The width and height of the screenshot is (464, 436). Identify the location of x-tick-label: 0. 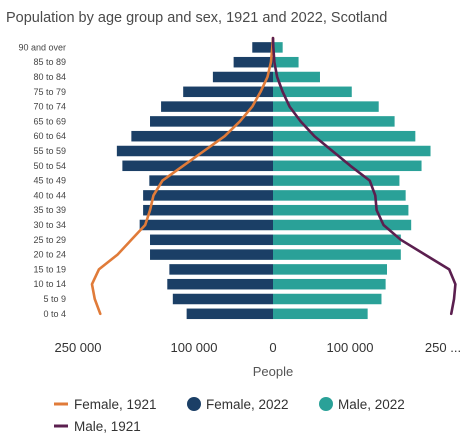
(272, 347).